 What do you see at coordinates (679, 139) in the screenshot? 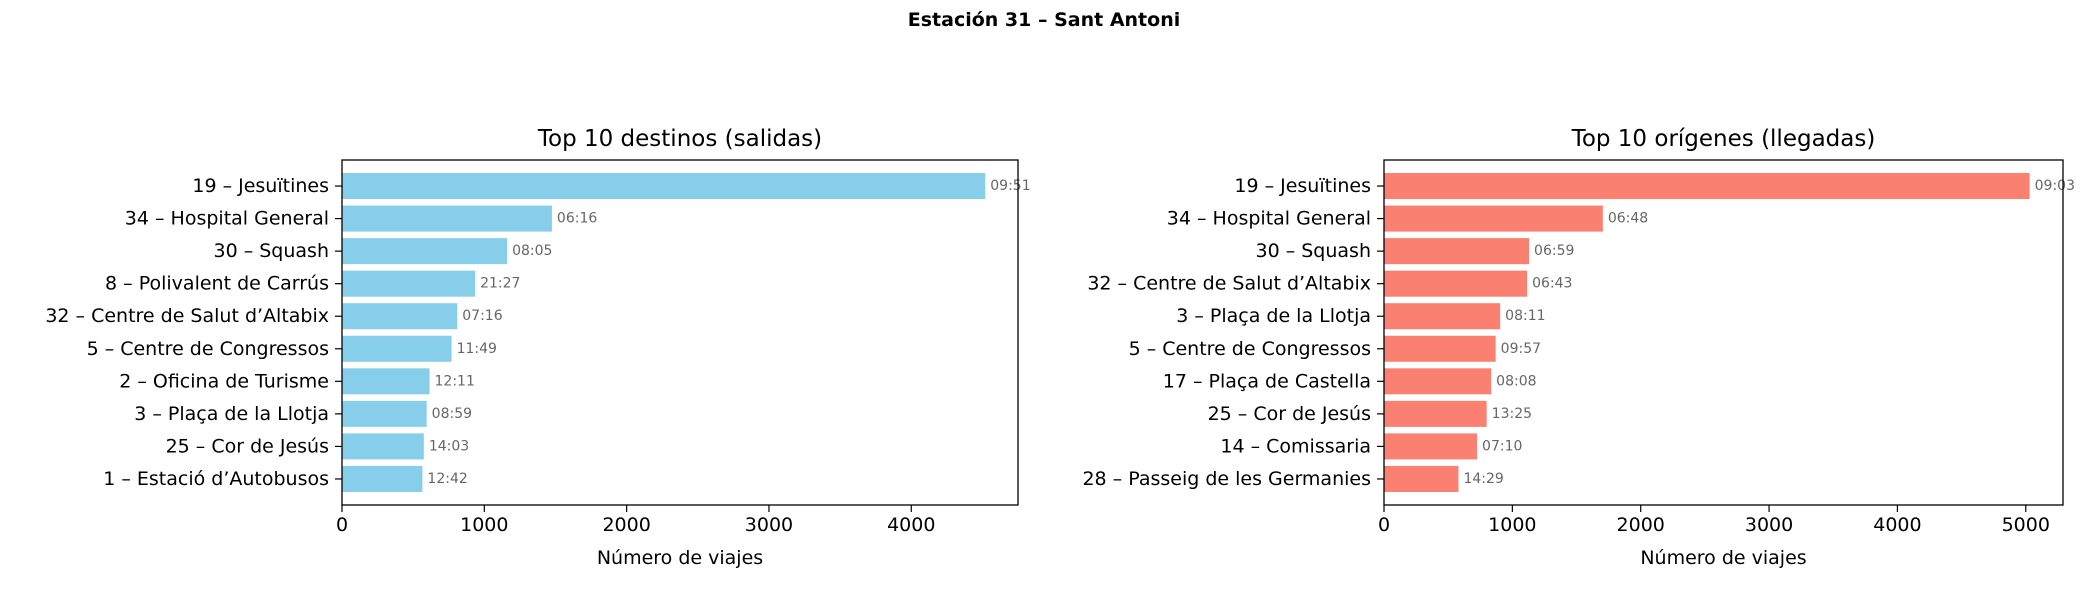
I see `chart-title: Top 10 destinos (salidas)` at bounding box center [679, 139].